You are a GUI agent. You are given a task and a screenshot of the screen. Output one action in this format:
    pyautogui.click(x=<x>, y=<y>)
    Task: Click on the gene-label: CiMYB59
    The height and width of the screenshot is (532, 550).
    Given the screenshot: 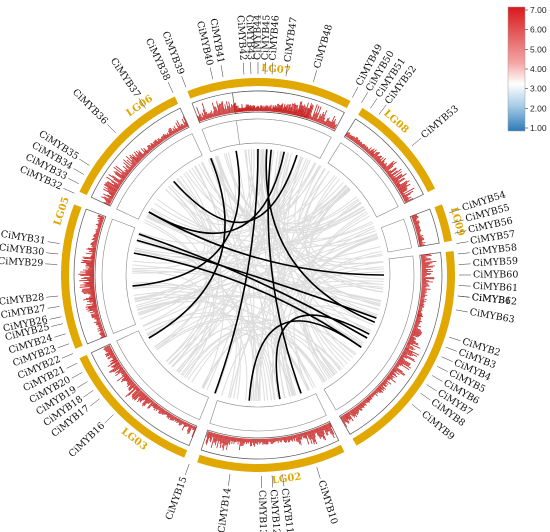 What is the action you would take?
    pyautogui.click(x=495, y=262)
    